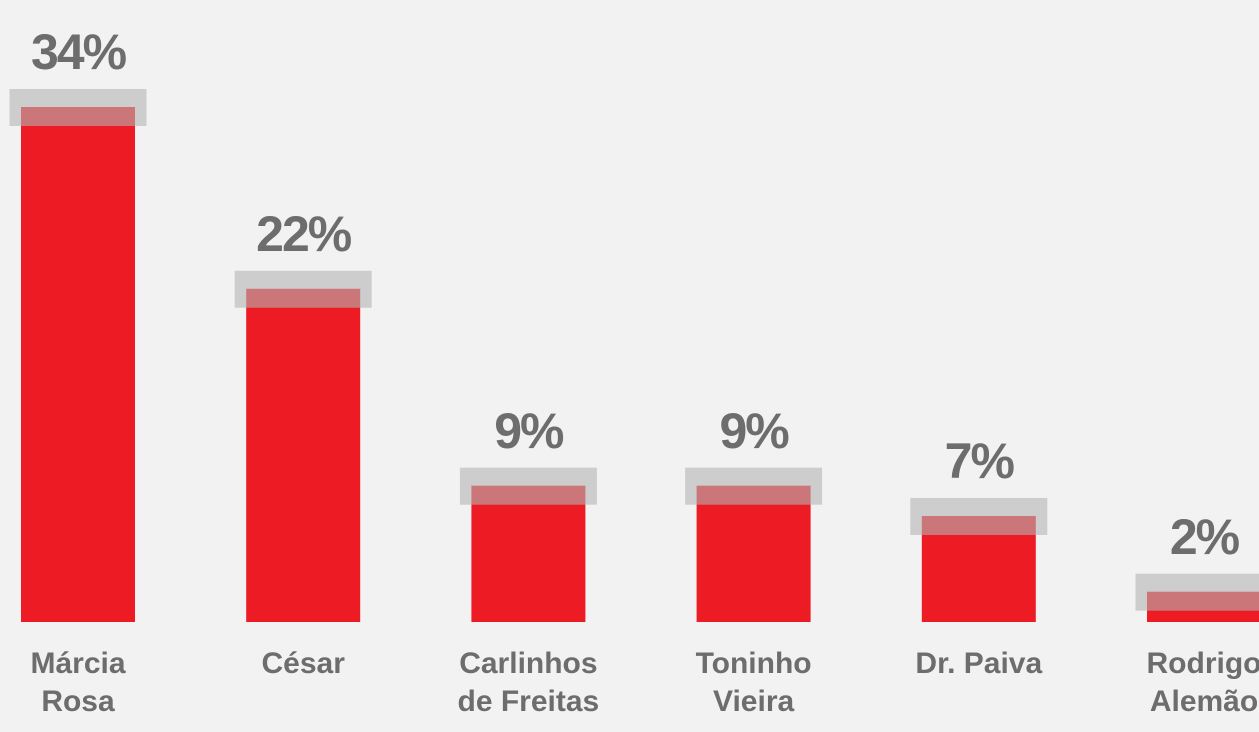  I want to click on value-label: 2%, so click(1204, 536).